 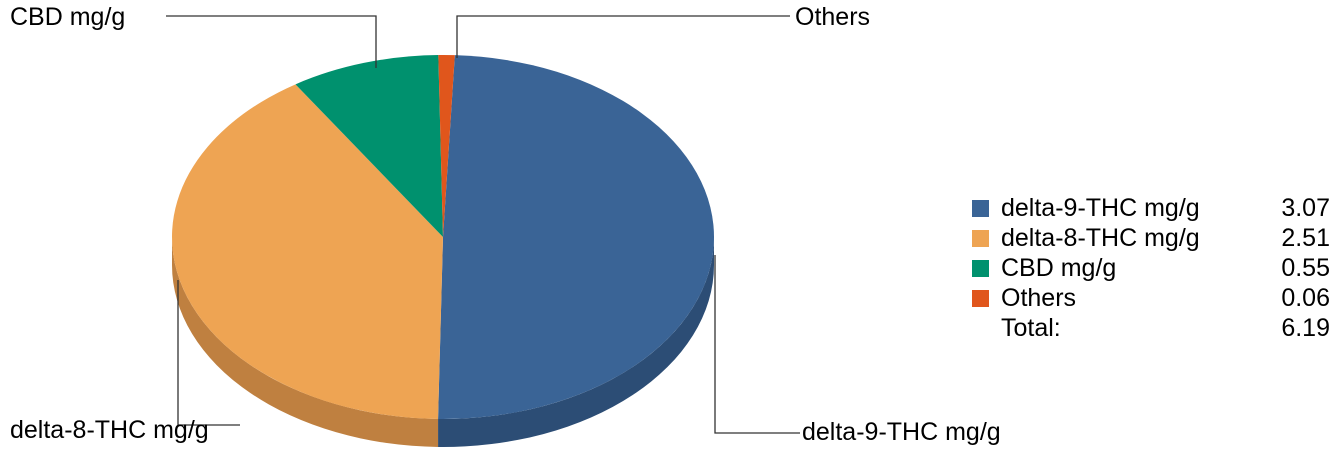 What do you see at coordinates (623, 36) in the screenshot?
I see `leader-line-others` at bounding box center [623, 36].